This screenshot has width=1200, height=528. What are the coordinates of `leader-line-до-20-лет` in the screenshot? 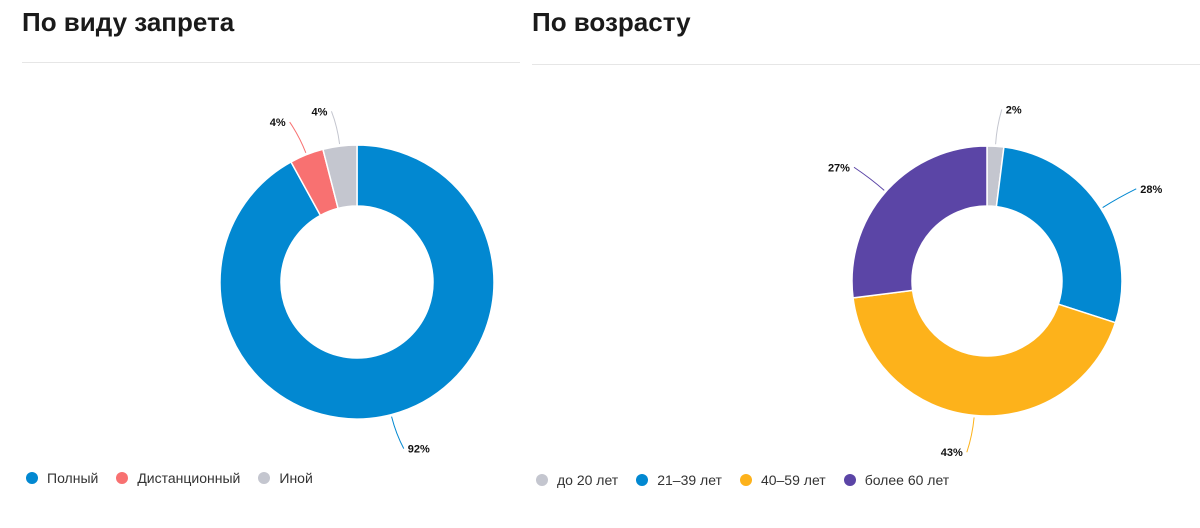 It's located at (999, 127).